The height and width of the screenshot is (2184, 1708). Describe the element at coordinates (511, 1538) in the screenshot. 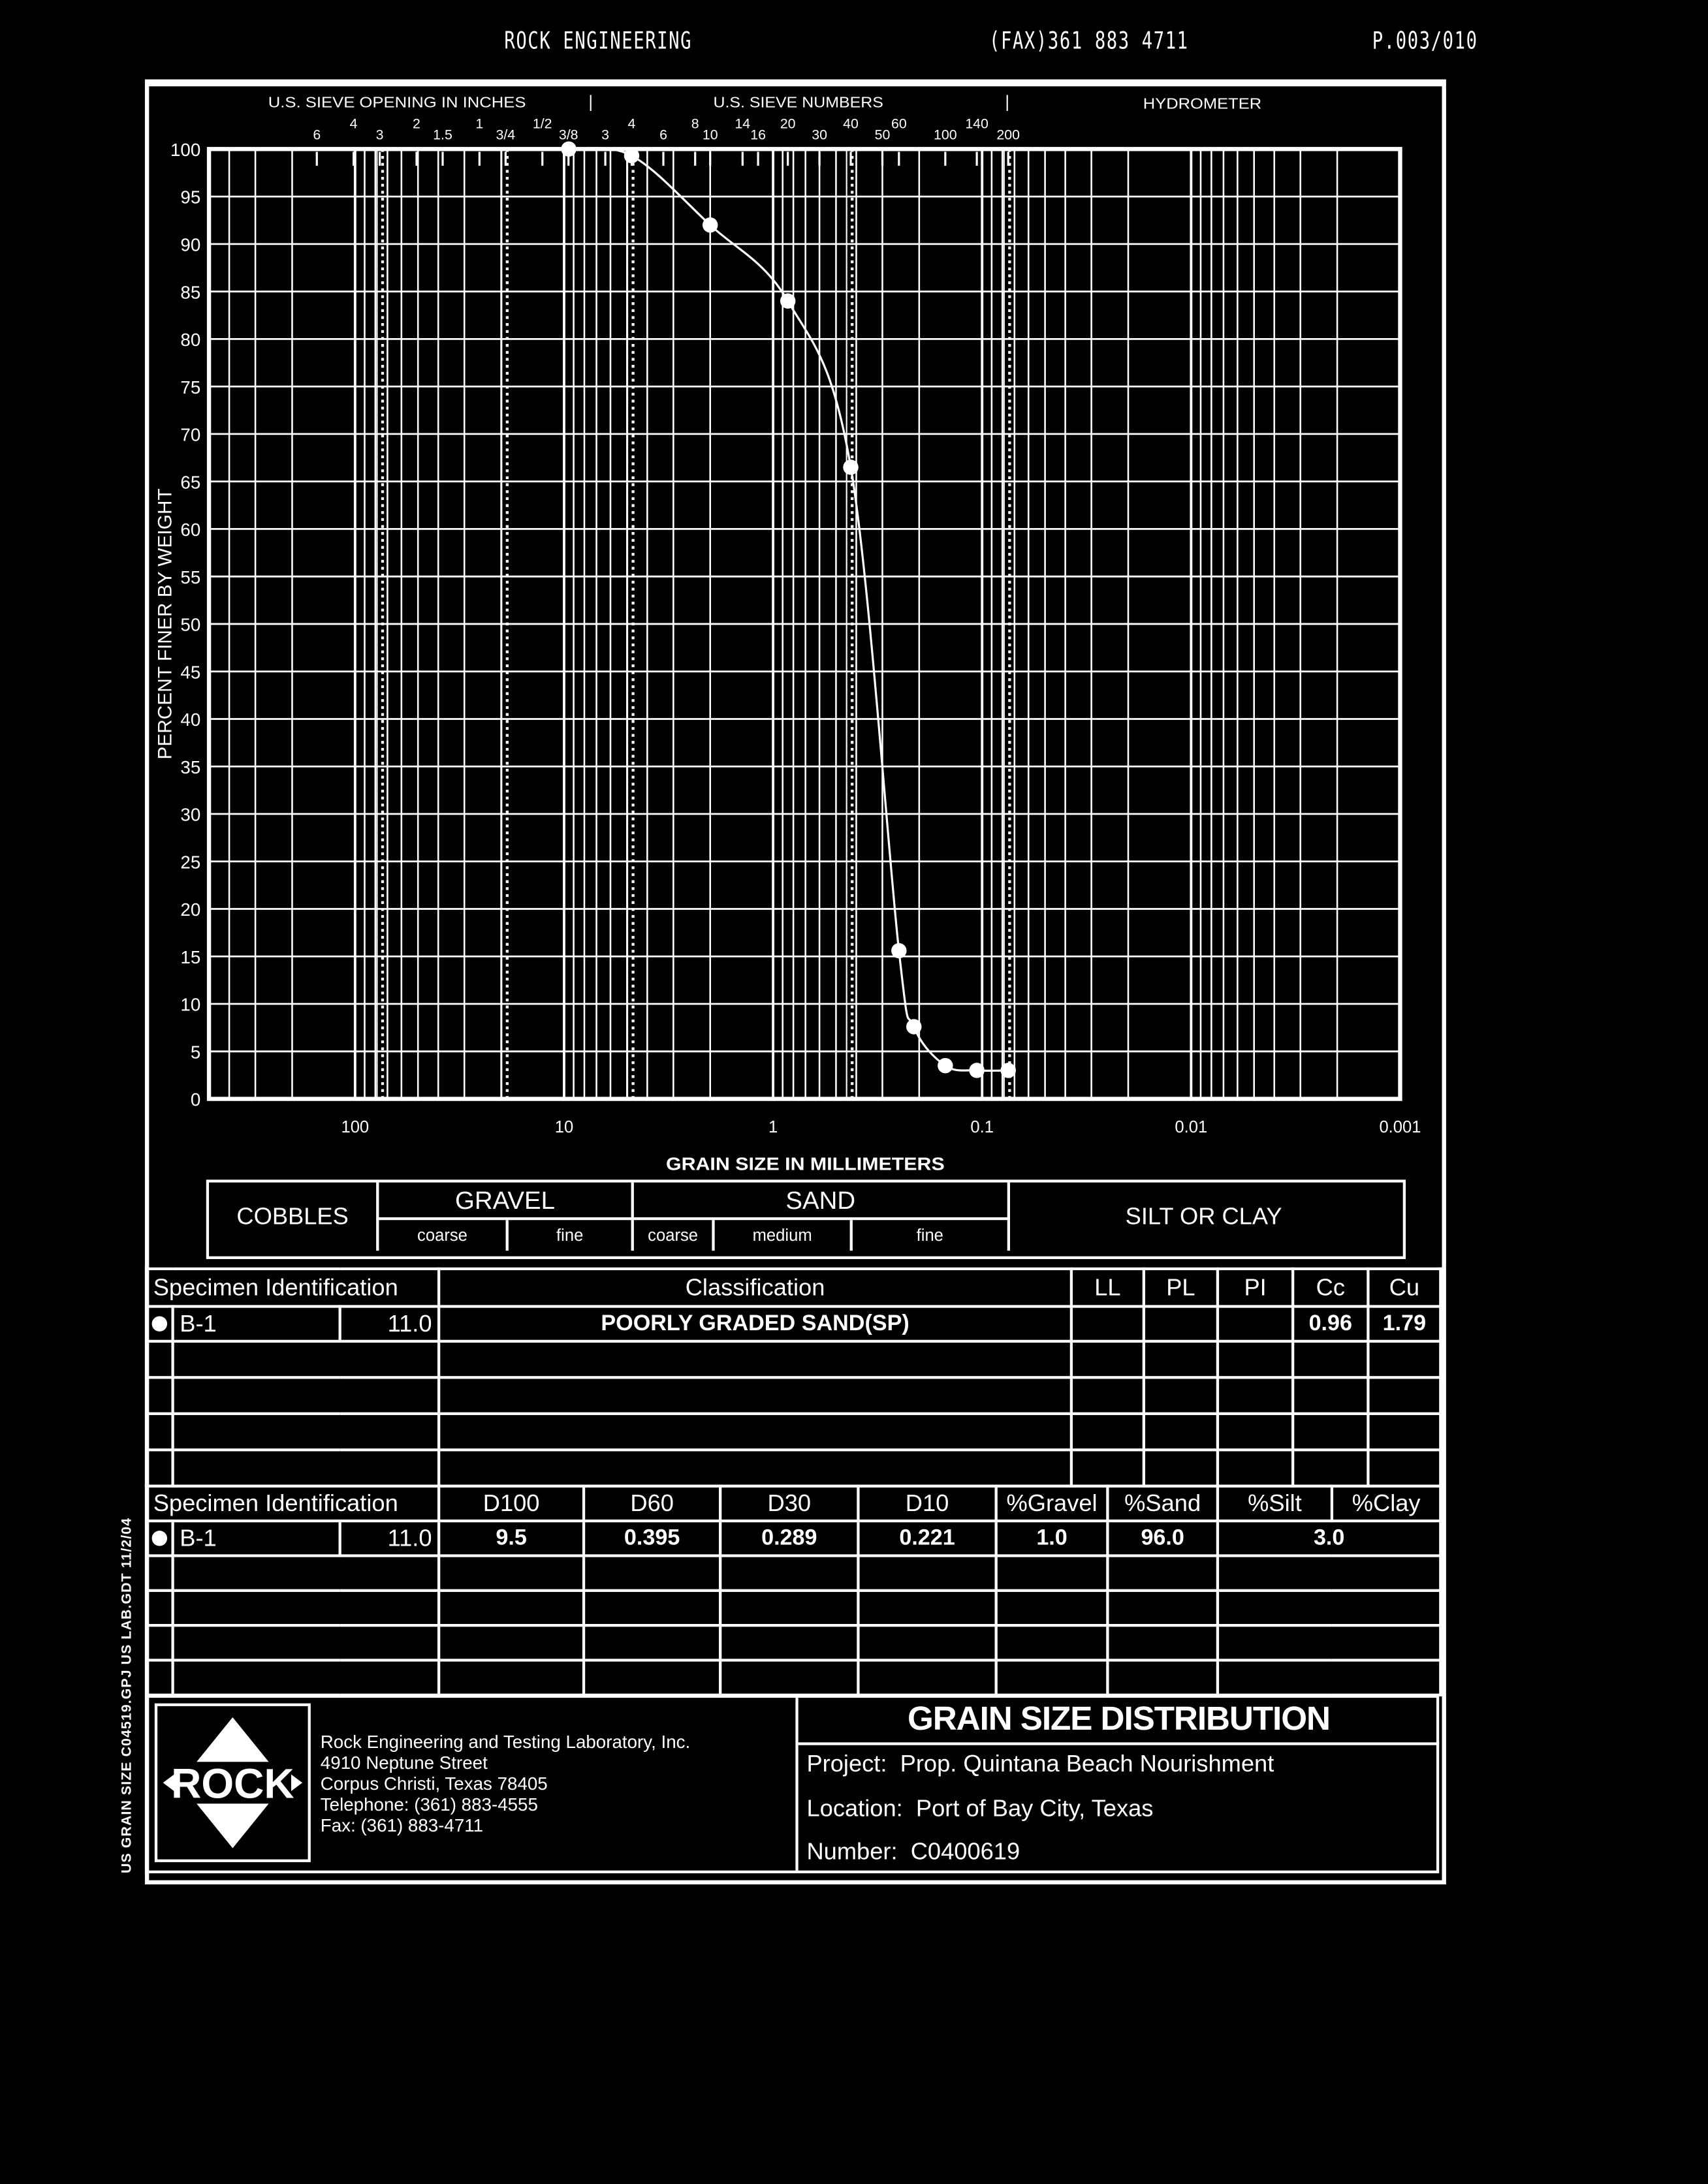

I see `d100-value: 9.5` at that location.